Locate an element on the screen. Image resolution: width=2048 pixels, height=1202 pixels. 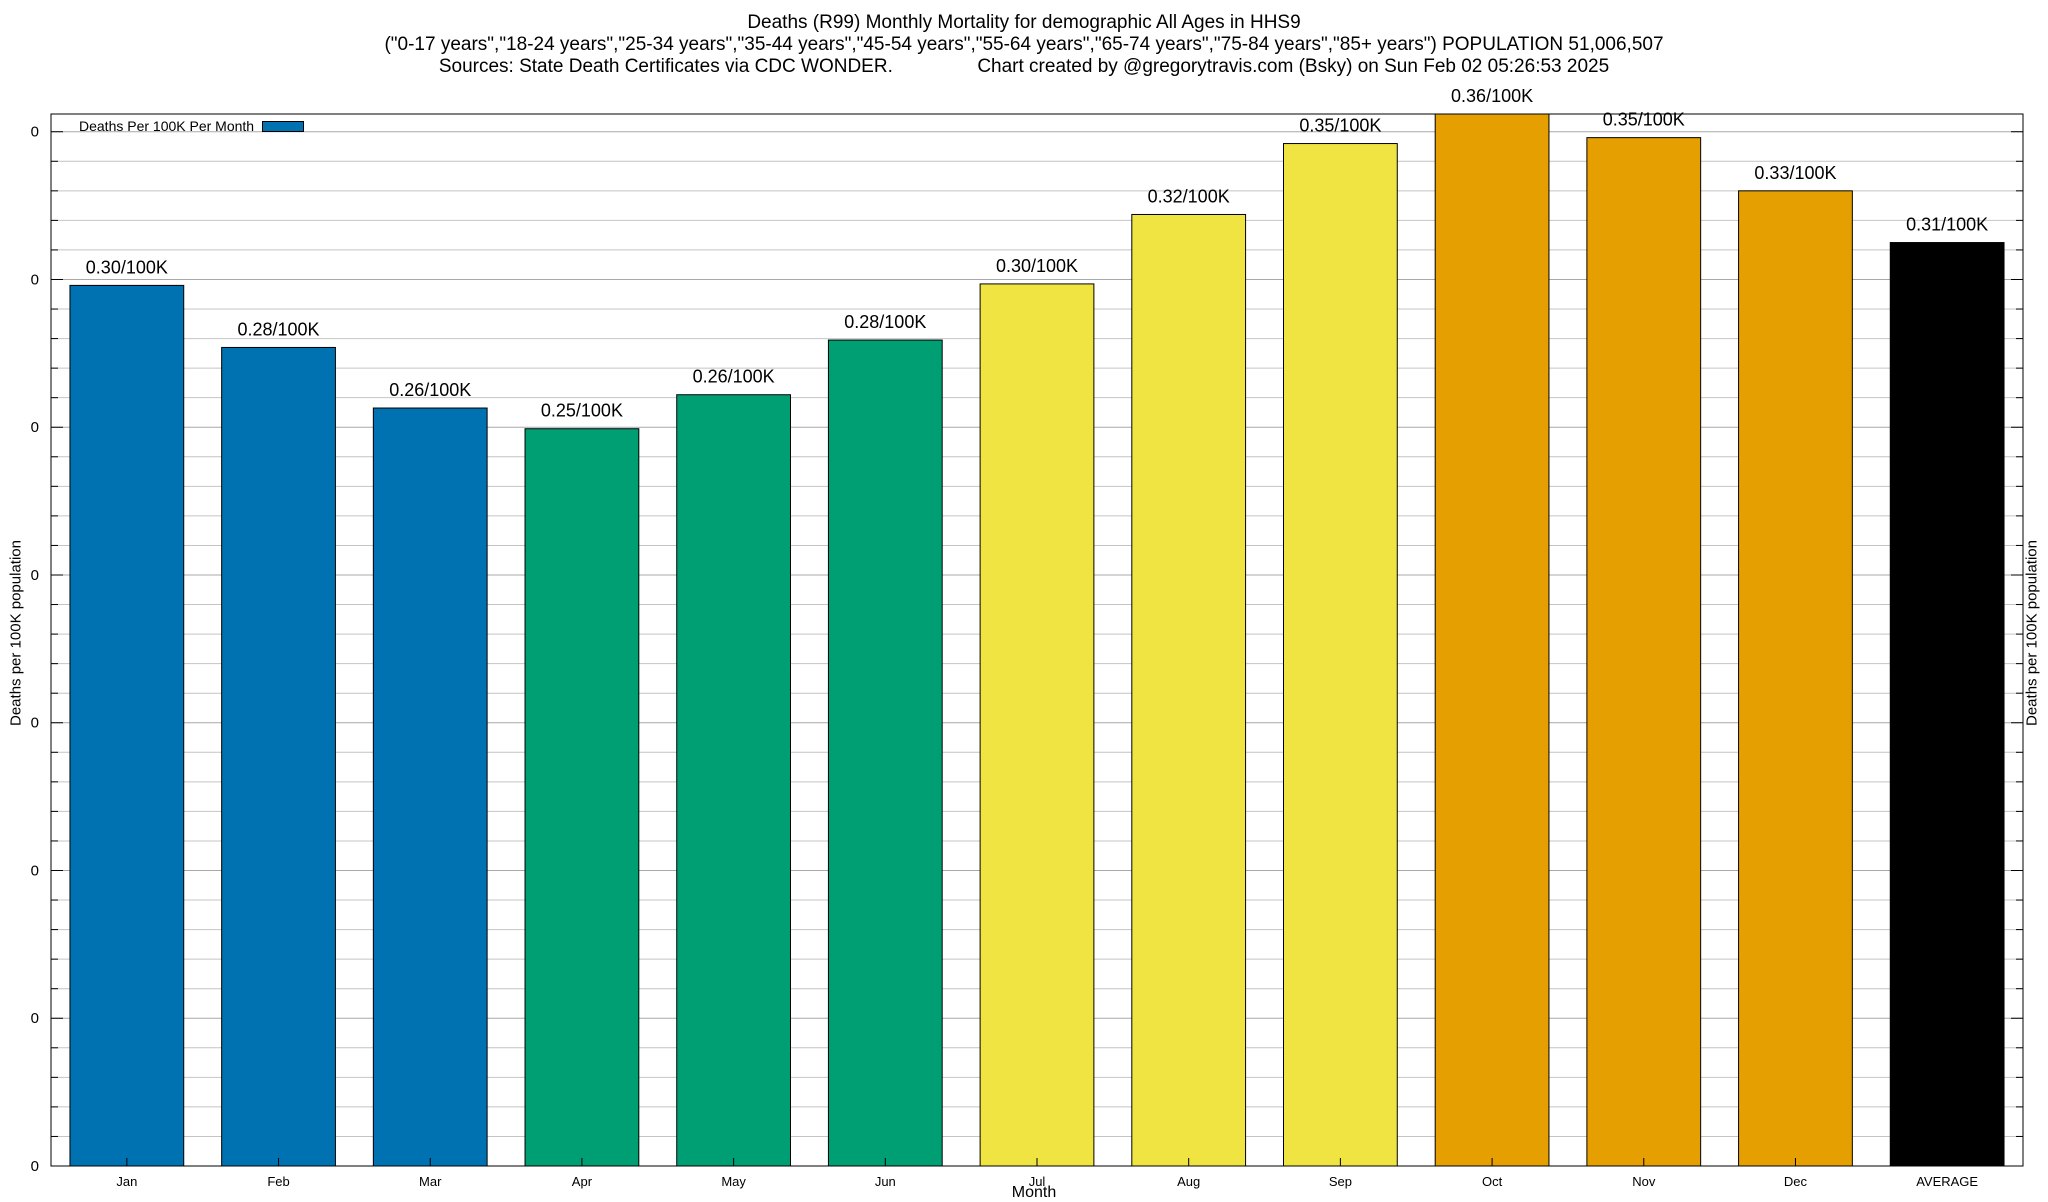
bar-jun is located at coordinates (885, 753).